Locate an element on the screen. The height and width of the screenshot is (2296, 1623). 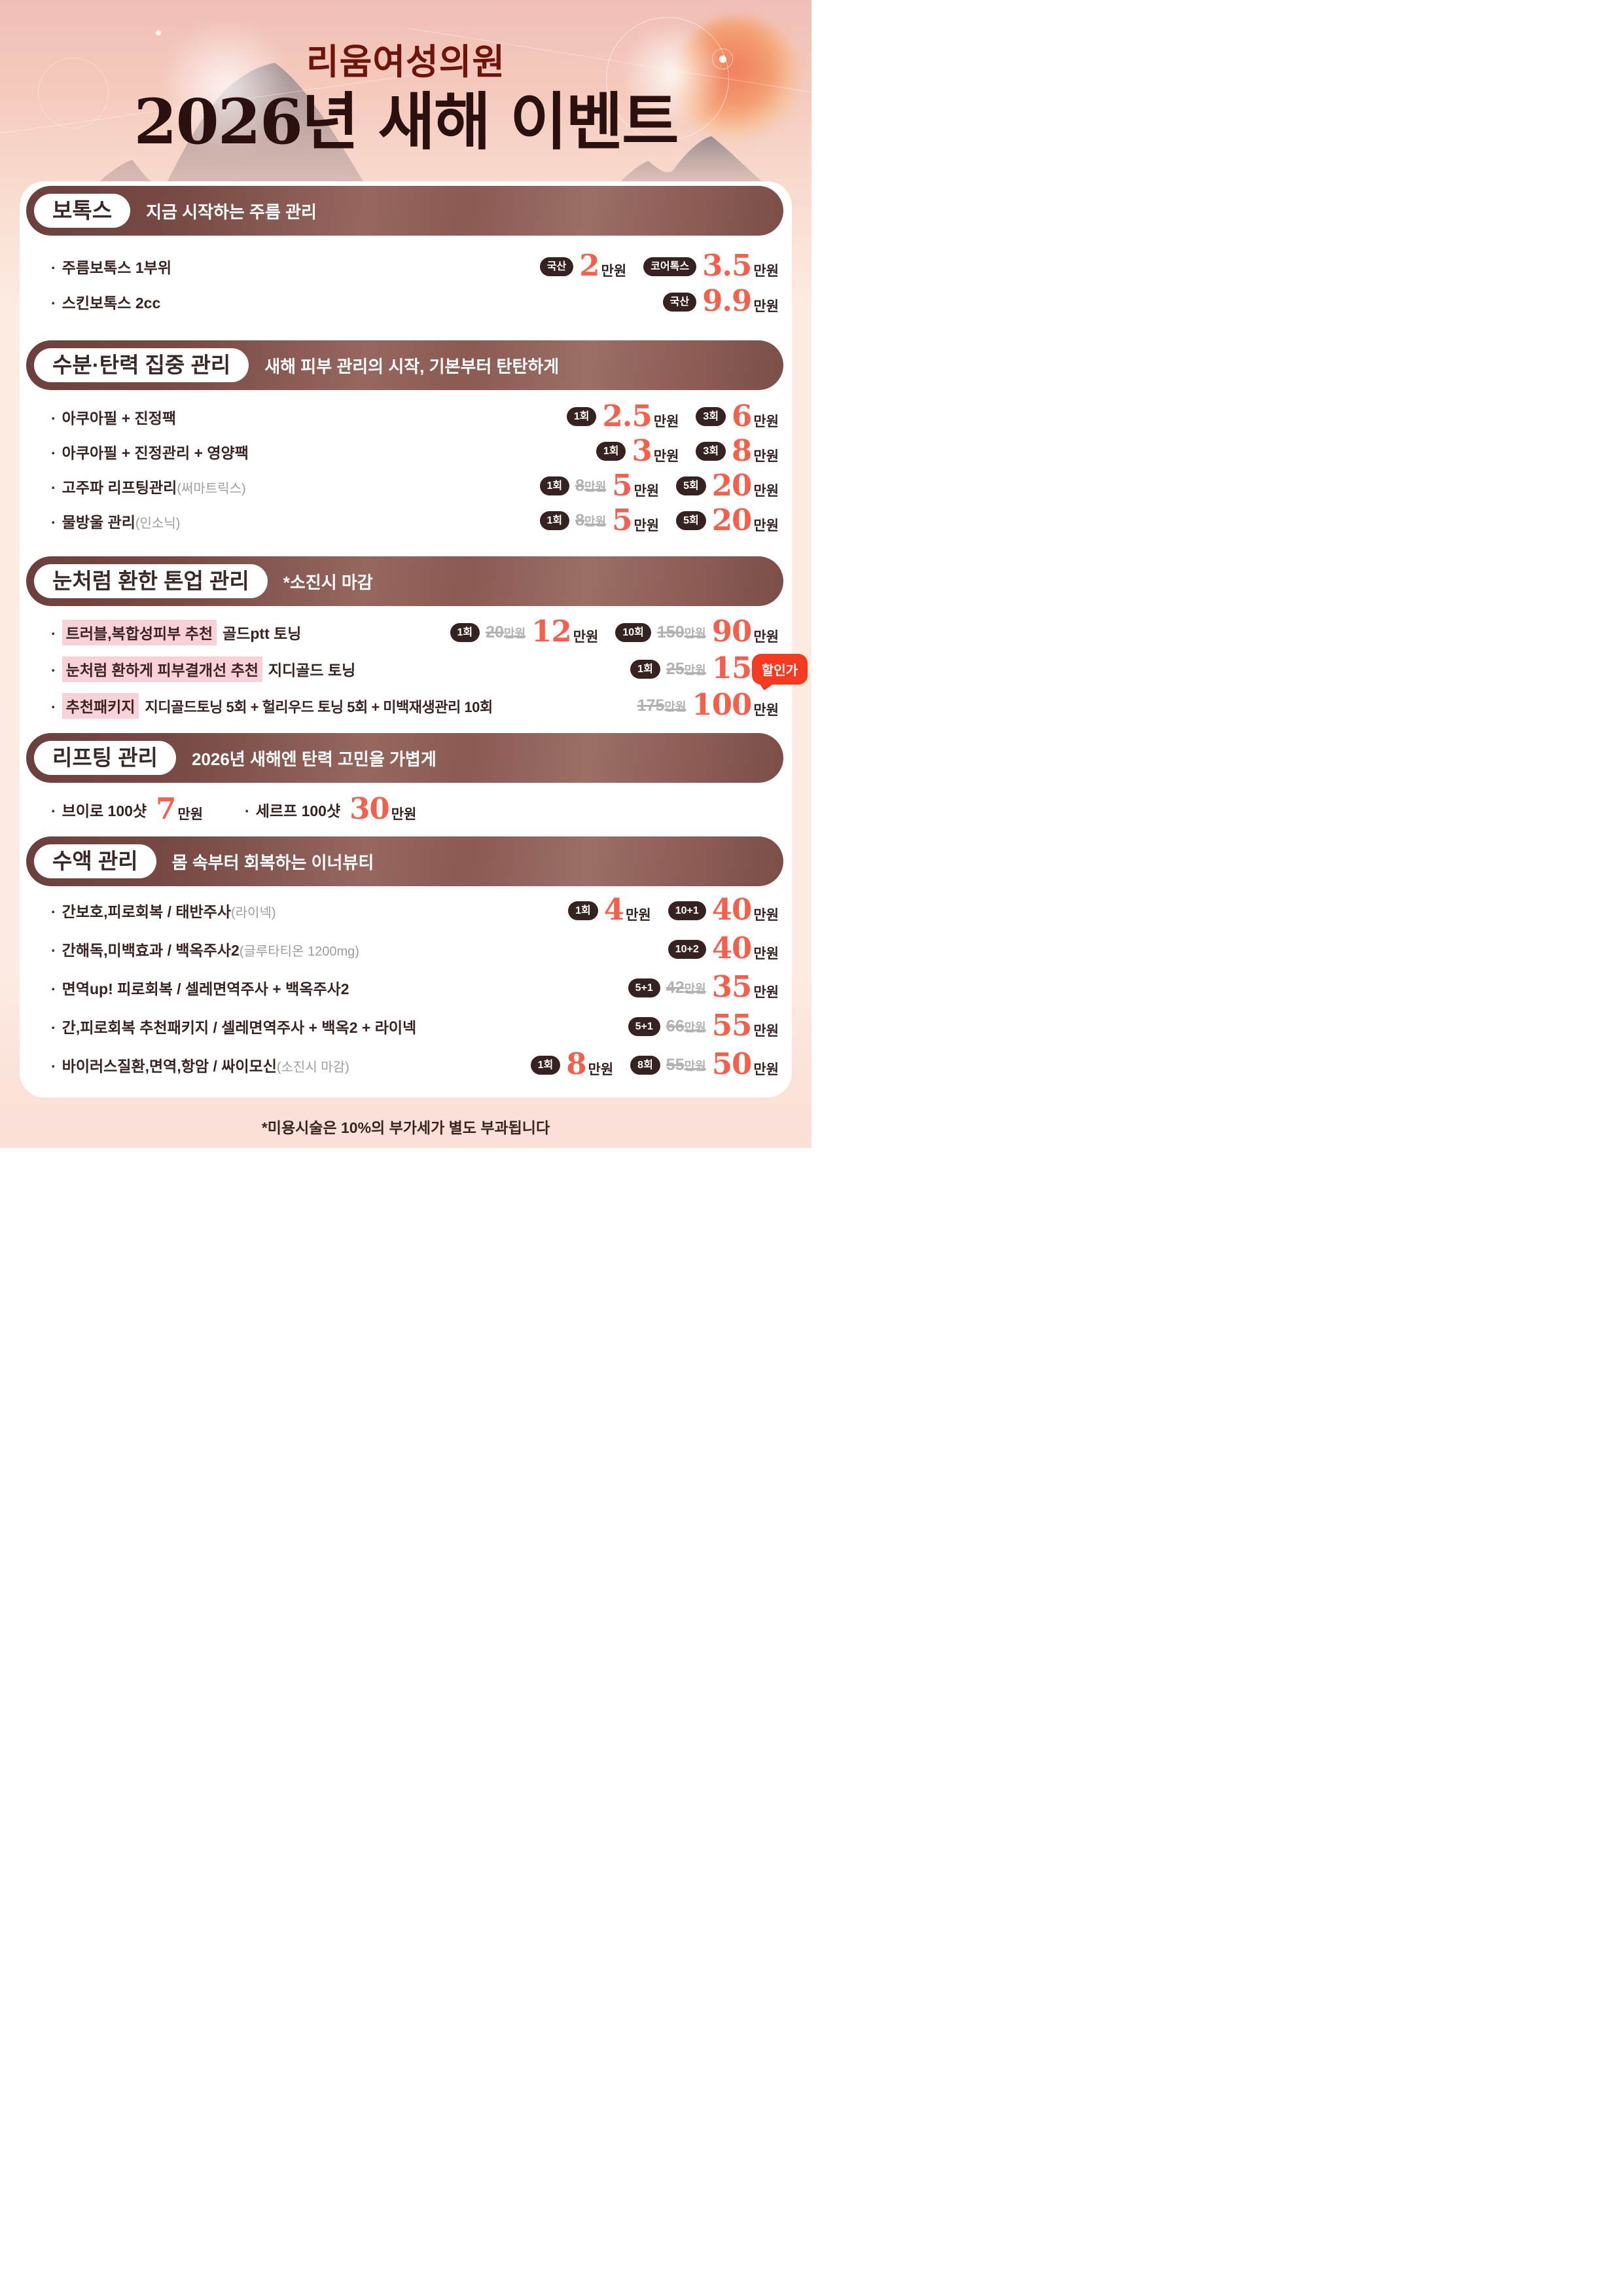
price-group: 5회 20 만원 is located at coordinates (727, 485).